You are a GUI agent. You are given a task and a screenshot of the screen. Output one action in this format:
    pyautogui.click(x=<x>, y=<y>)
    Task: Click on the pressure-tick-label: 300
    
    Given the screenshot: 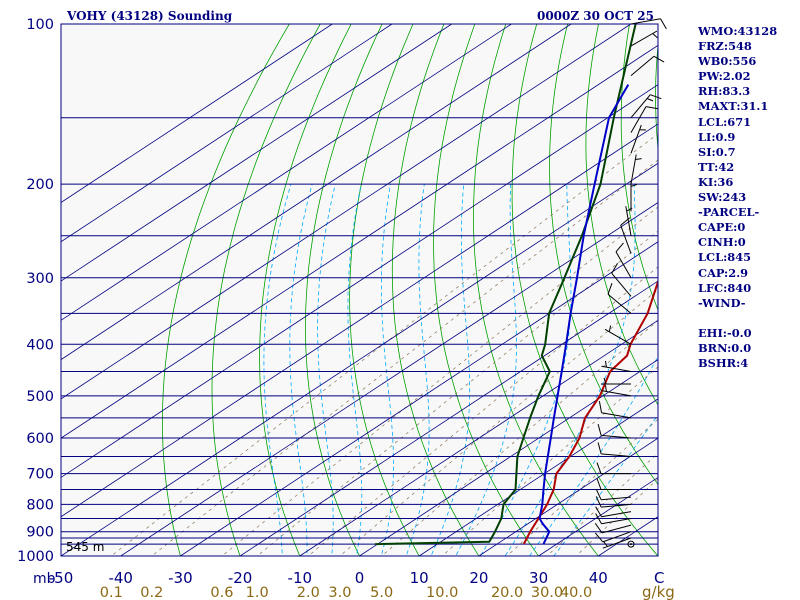 What is the action you would take?
    pyautogui.click(x=40, y=279)
    